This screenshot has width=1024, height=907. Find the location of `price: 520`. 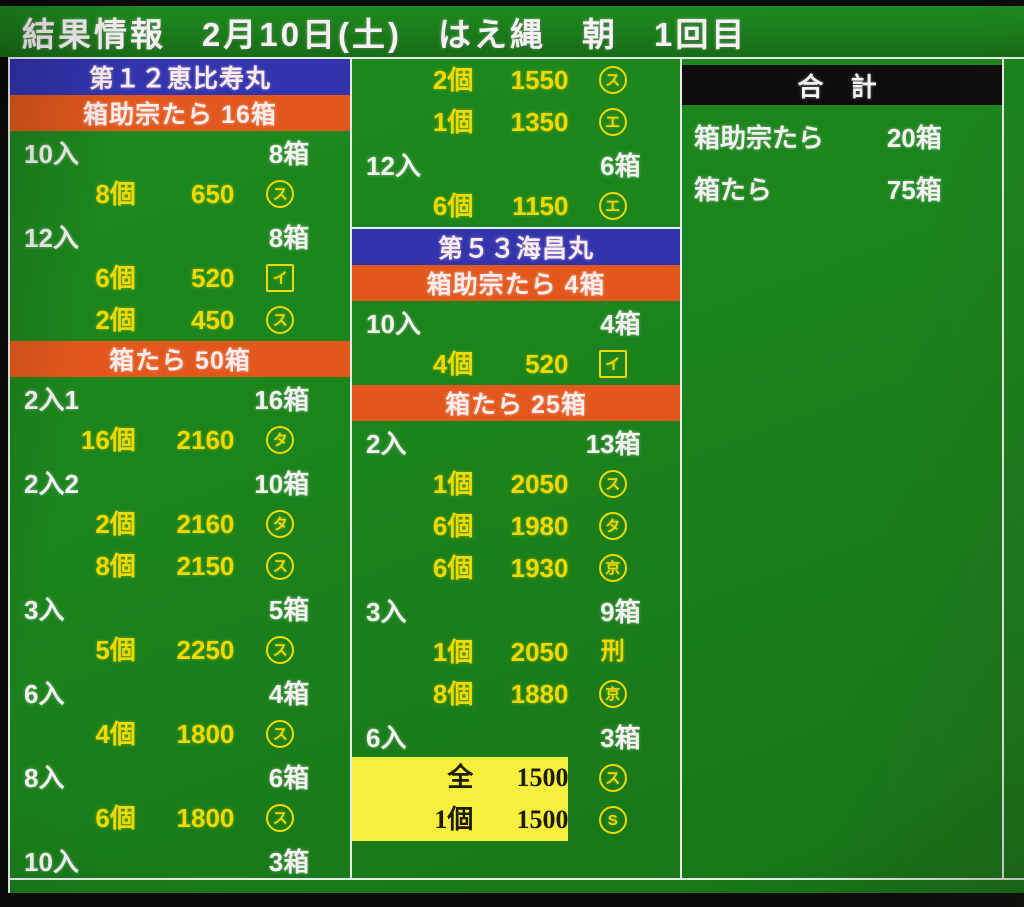

price: 520 is located at coordinates (213, 278).